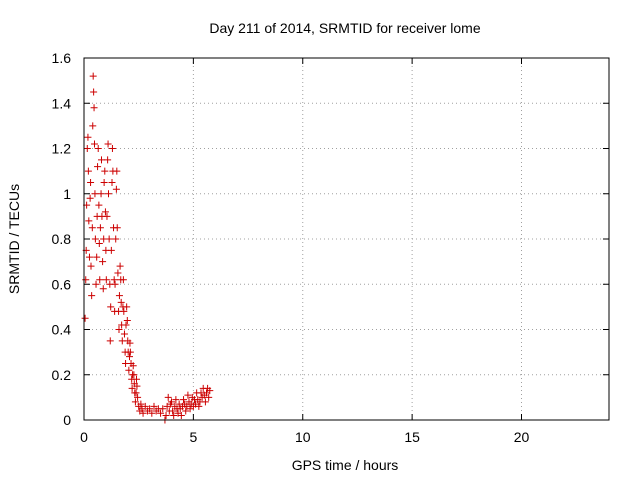 Image resolution: width=640 pixels, height=480 pixels. I want to click on x-tick-labels: 0 5 10 15 20, so click(304, 437).